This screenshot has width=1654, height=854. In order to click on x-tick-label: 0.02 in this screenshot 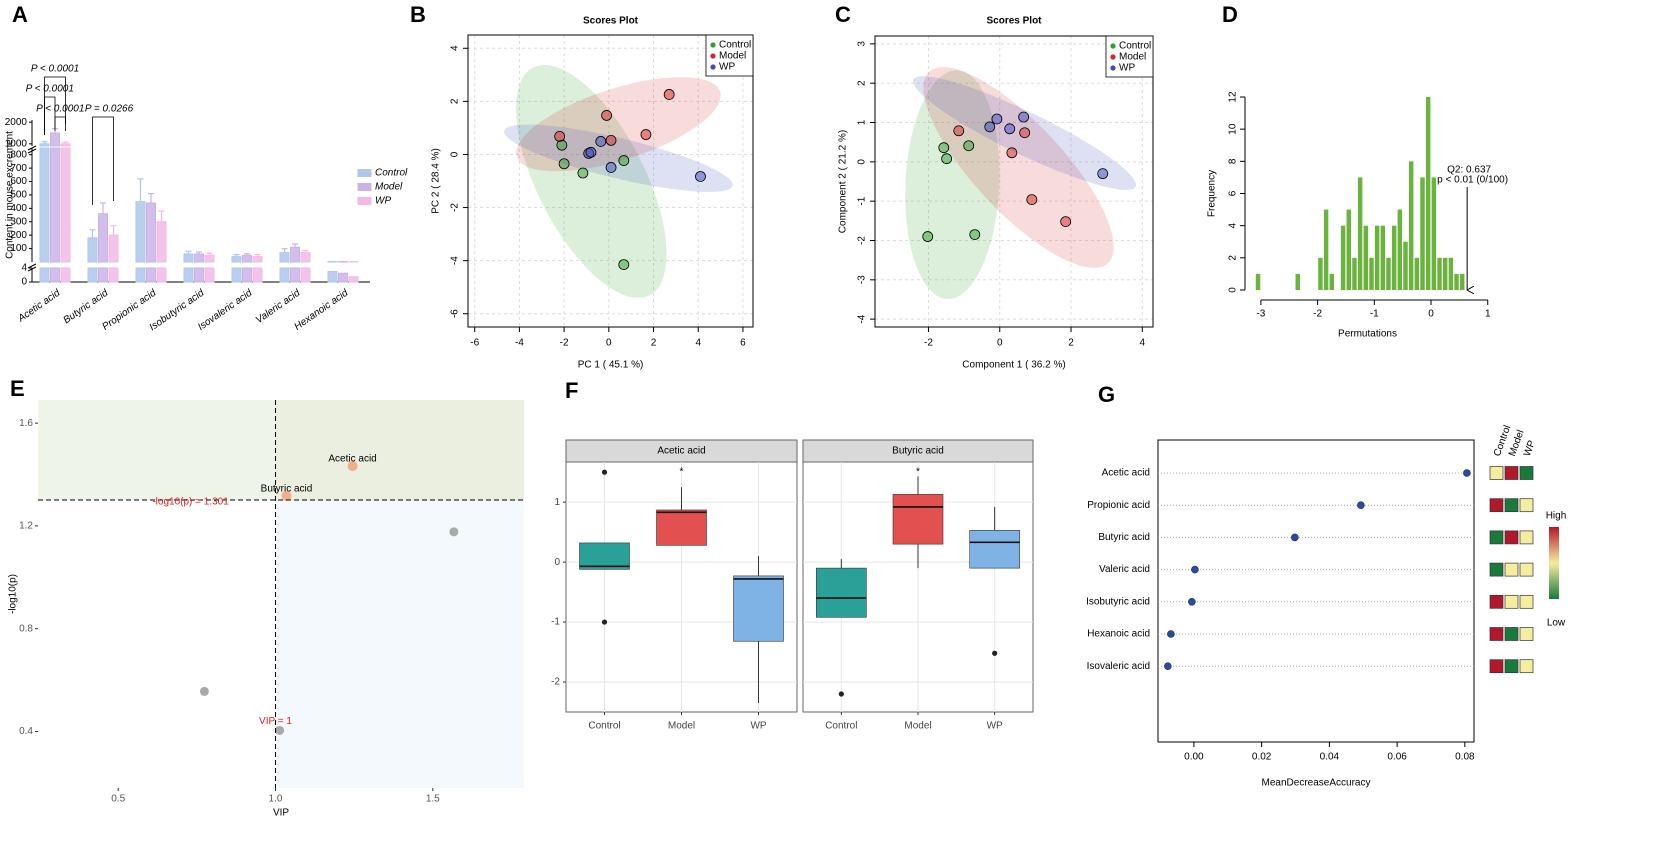, I will do `click(1262, 757)`.